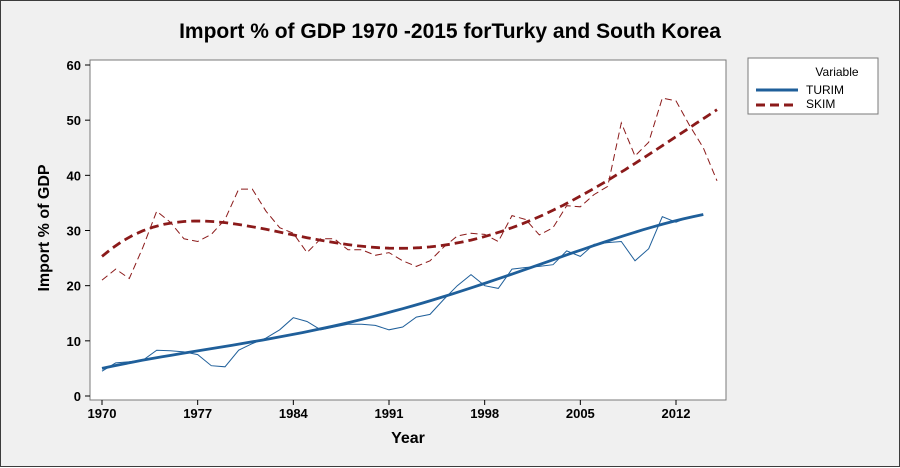 The height and width of the screenshot is (468, 900). What do you see at coordinates (820, 104) in the screenshot?
I see `legend-label-skim: SKIM` at bounding box center [820, 104].